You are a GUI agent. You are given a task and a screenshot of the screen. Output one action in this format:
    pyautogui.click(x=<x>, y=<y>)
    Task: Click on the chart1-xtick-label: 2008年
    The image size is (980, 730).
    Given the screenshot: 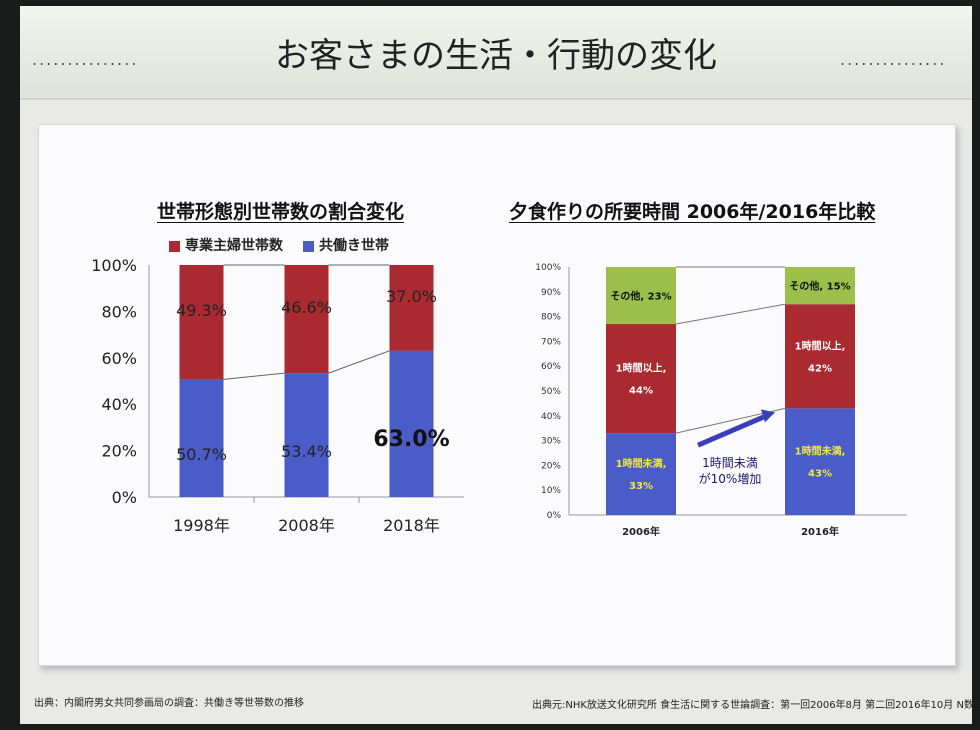 What is the action you would take?
    pyautogui.click(x=306, y=525)
    